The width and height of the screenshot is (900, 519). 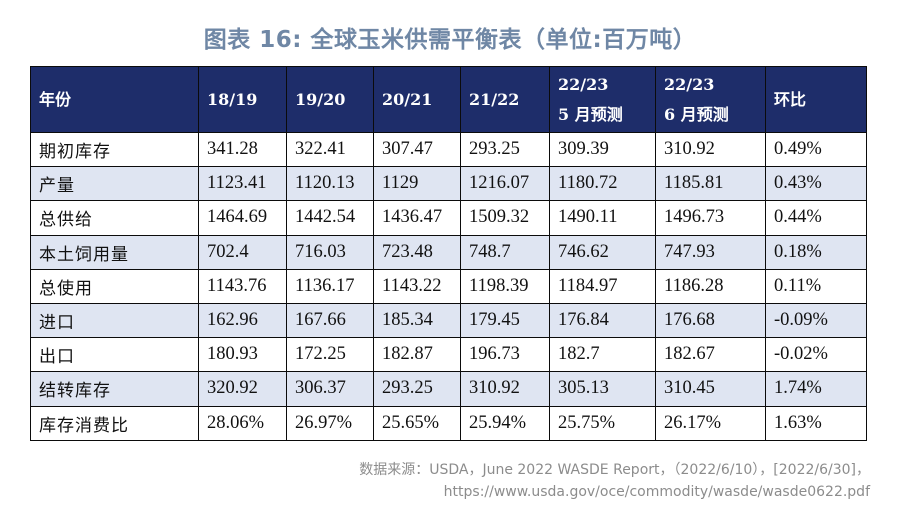 I want to click on table-cell: 1464.69, so click(x=242, y=218).